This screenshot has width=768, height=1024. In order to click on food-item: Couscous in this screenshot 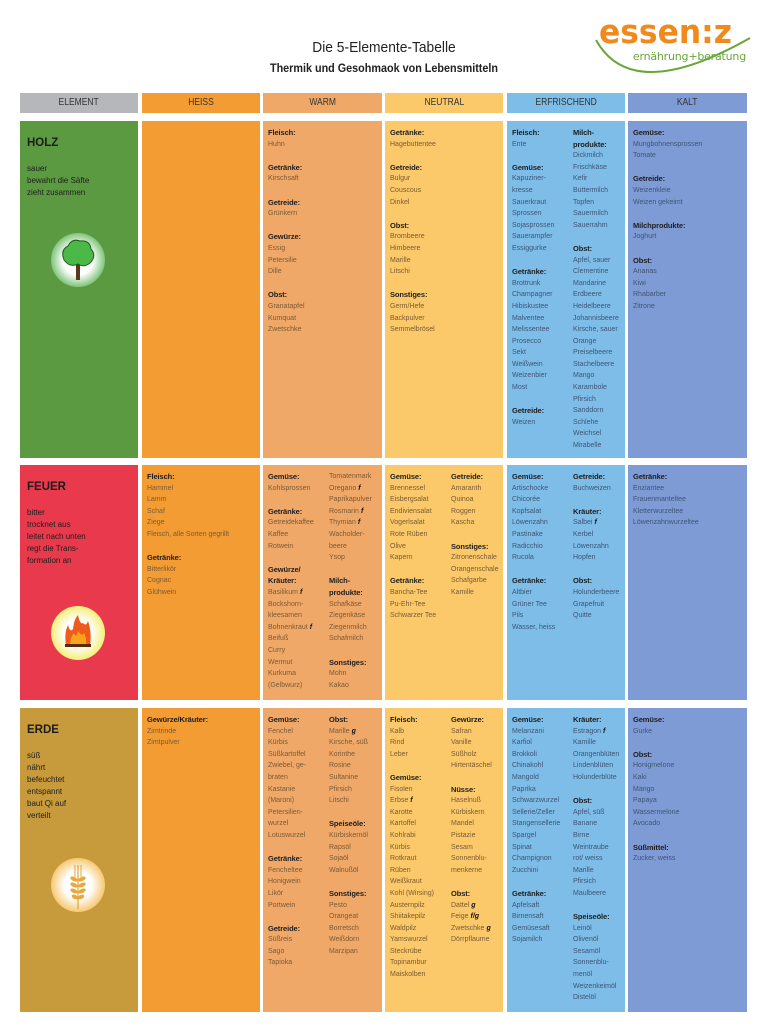, I will do `click(406, 190)`.